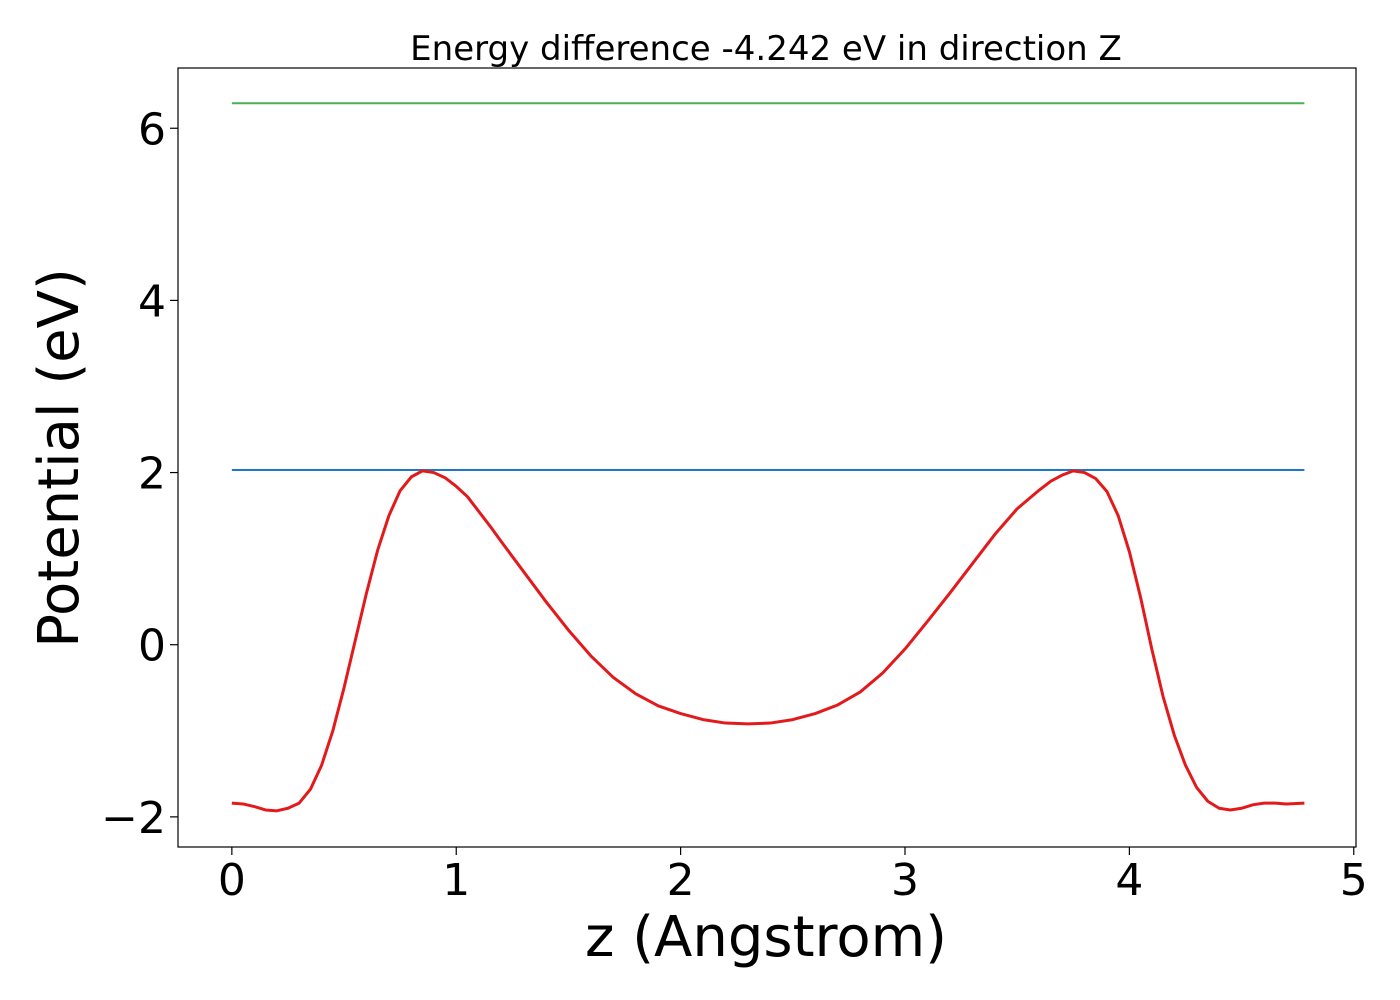  I want to click on y-tick-label: 6, so click(152, 129).